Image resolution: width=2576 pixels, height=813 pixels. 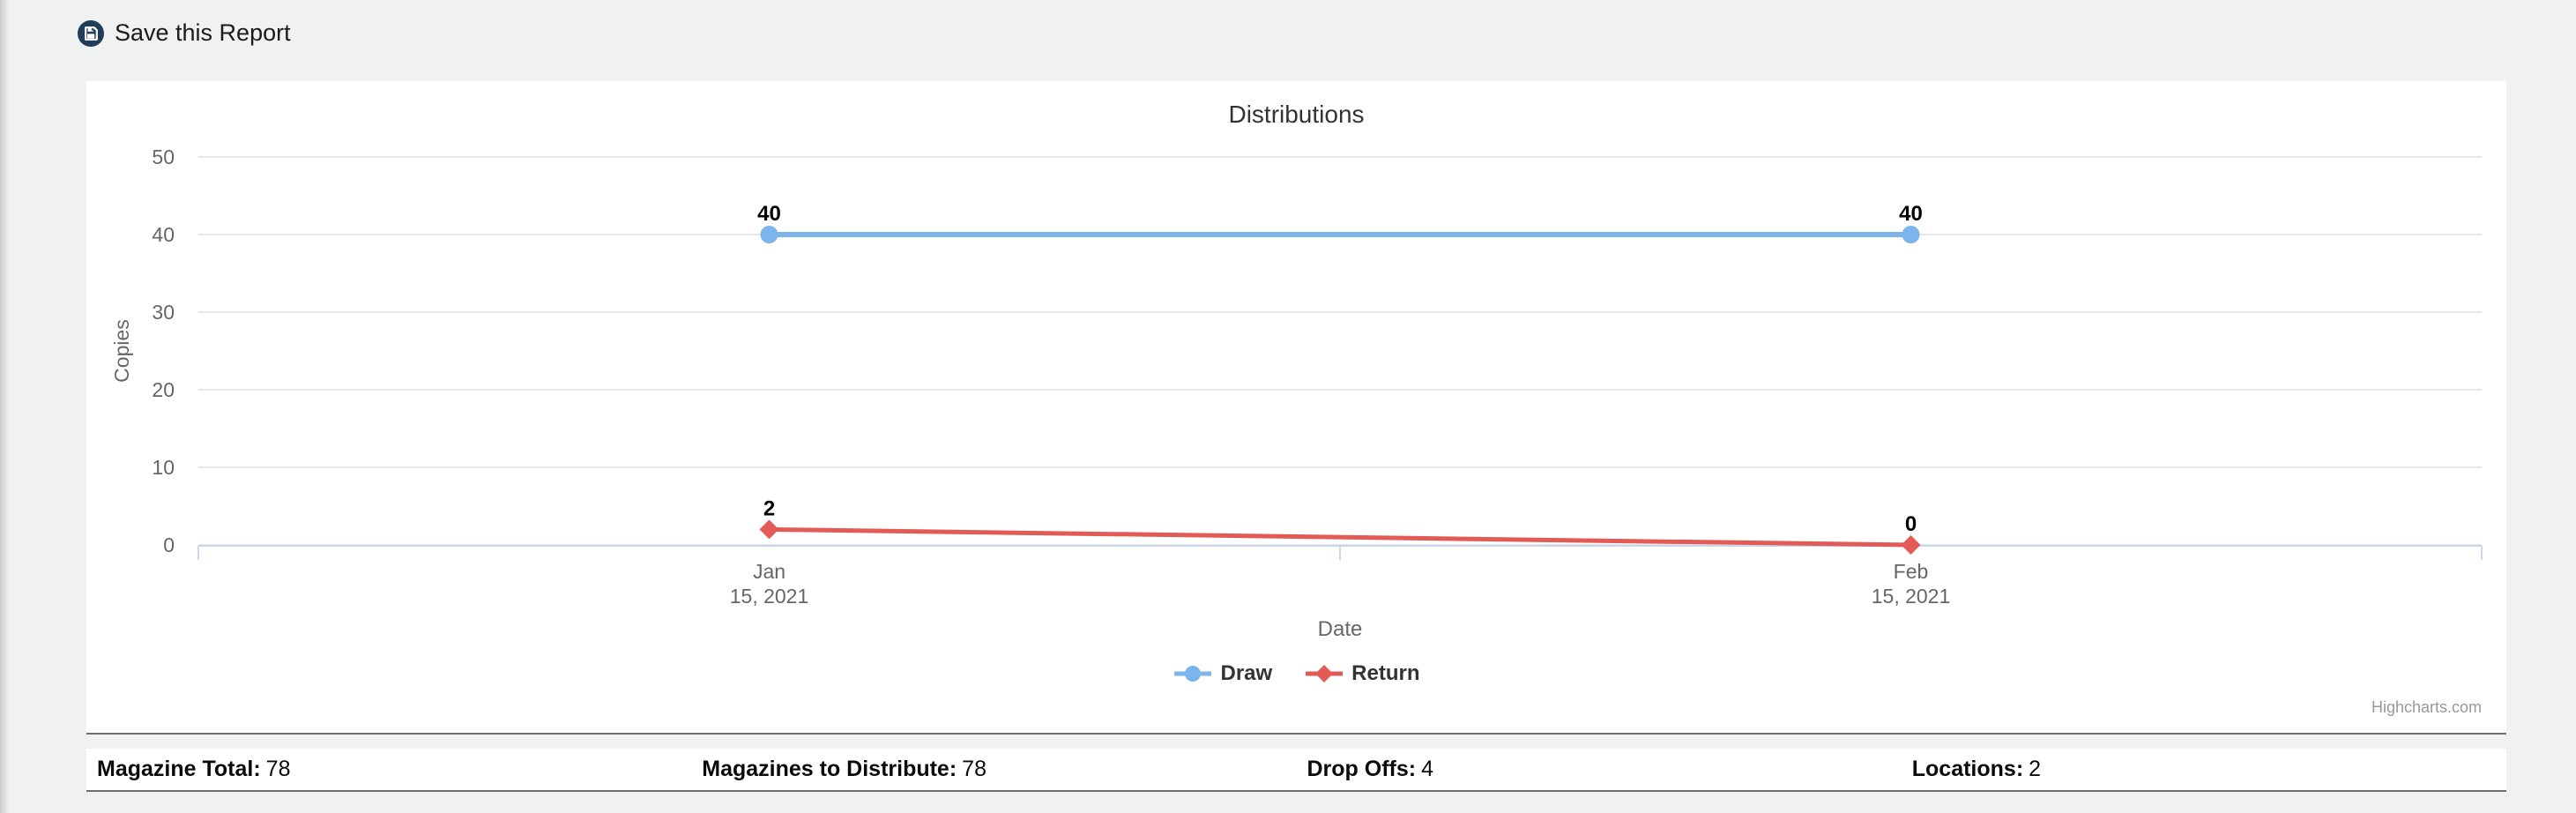 I want to click on stat-magazine-total: Magazine Total: 78, so click(x=194, y=769).